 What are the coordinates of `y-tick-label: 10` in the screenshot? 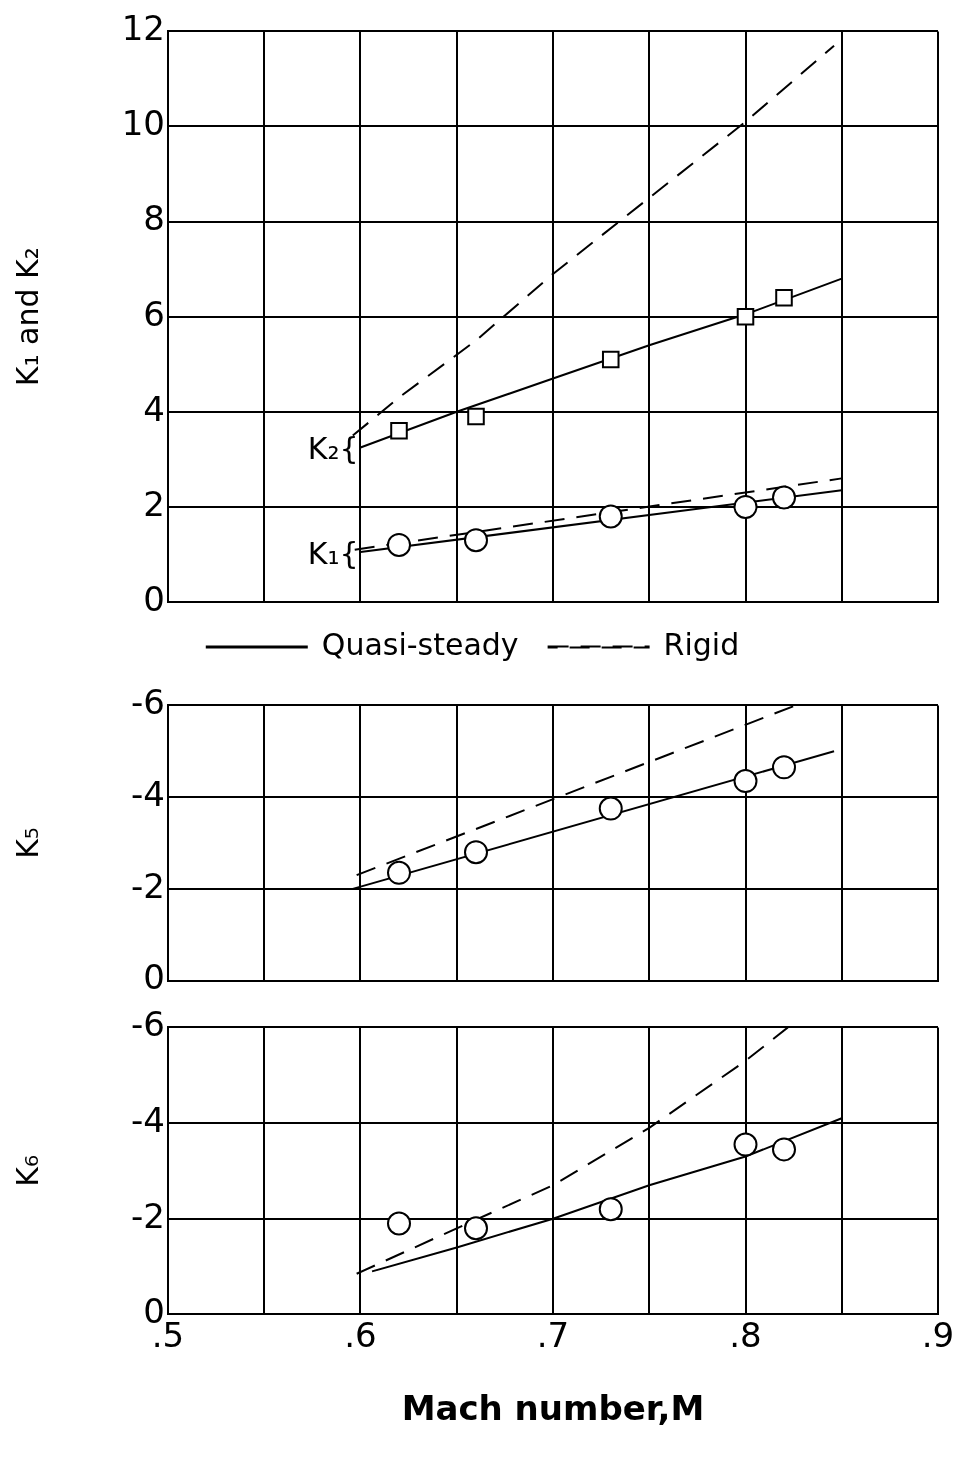 It's located at (143, 123).